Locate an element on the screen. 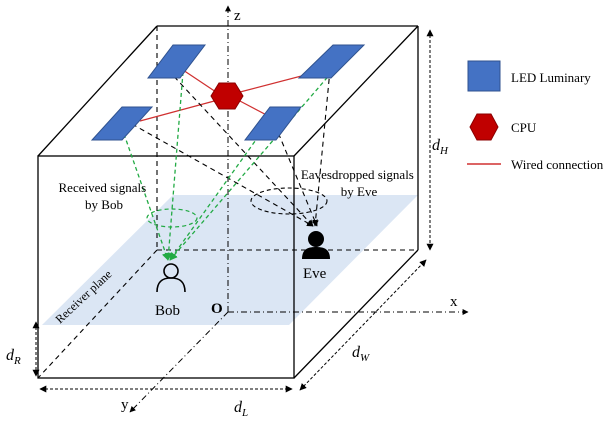  eve-reception-ellipse is located at coordinates (289, 201).